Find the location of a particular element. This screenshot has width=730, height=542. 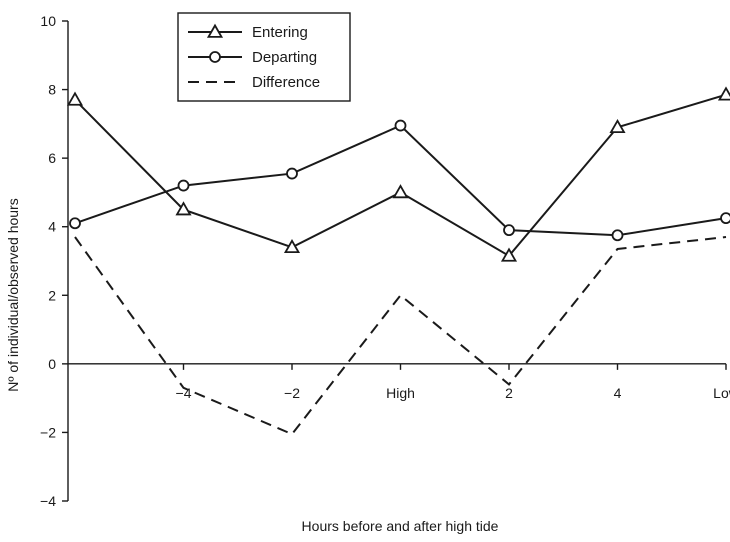

legend: Entering Departing Difference is located at coordinates (264, 57).